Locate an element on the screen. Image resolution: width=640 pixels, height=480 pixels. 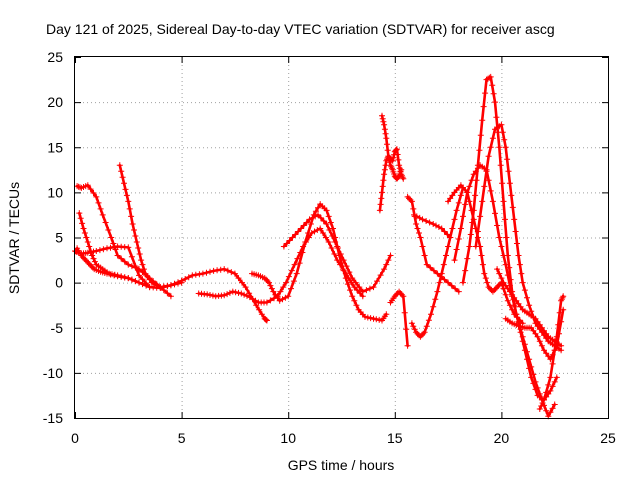
series-sat-i is located at coordinates (320, 262).